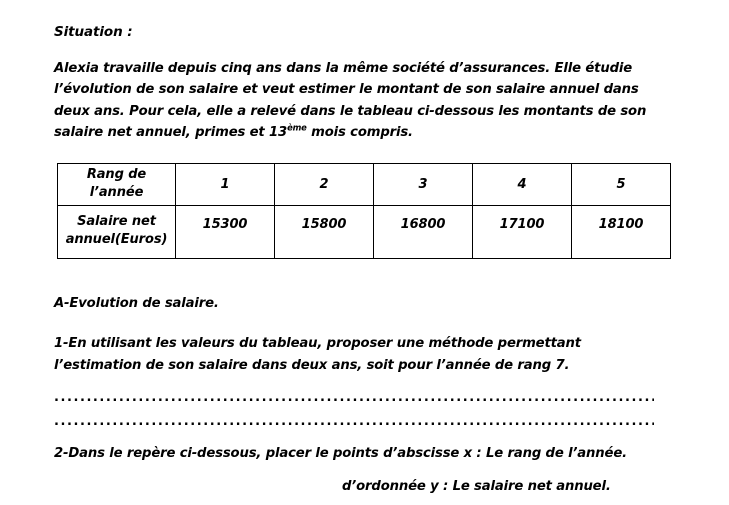  Describe the element at coordinates (225, 231) in the screenshot. I see `salary-cell-1: 15300` at that location.